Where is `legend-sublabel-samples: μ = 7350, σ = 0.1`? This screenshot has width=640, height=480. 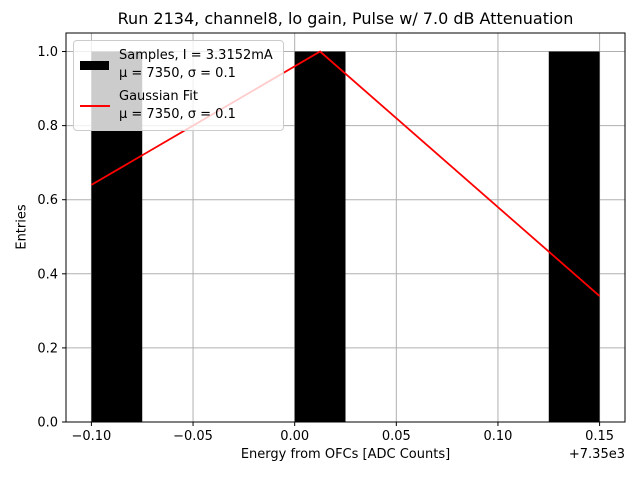 legend-sublabel-samples: μ = 7350, σ = 0.1 is located at coordinates (177, 73).